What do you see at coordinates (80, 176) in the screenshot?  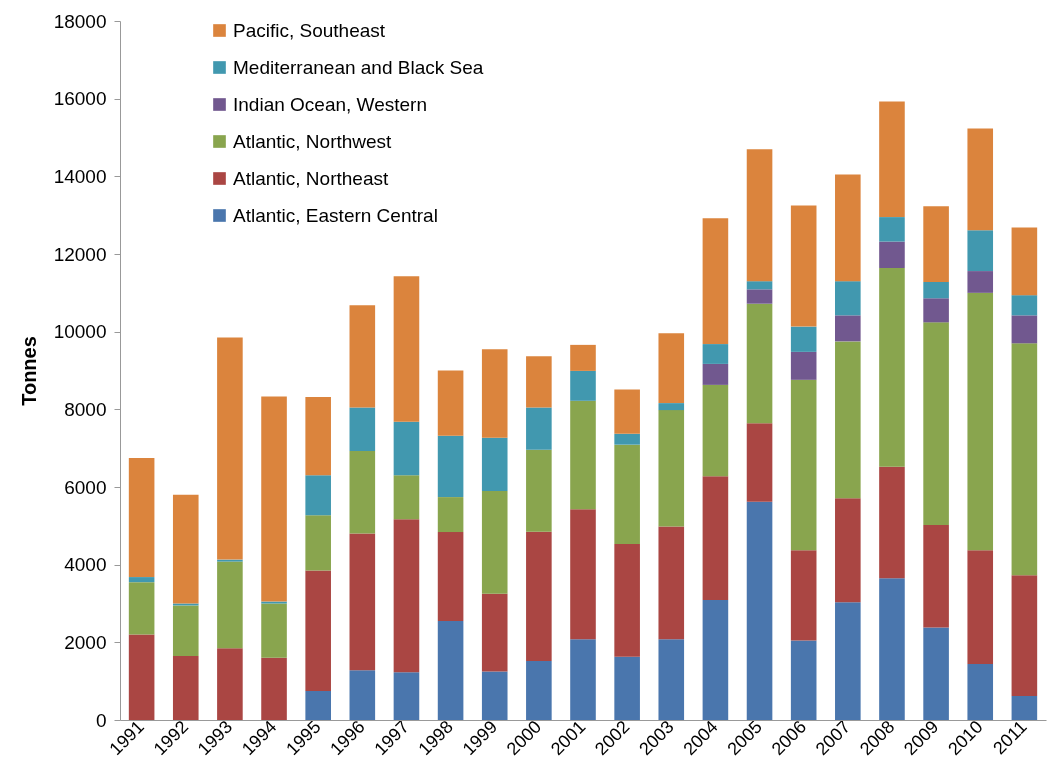 I see `y-tick-label: 14000` at bounding box center [80, 176].